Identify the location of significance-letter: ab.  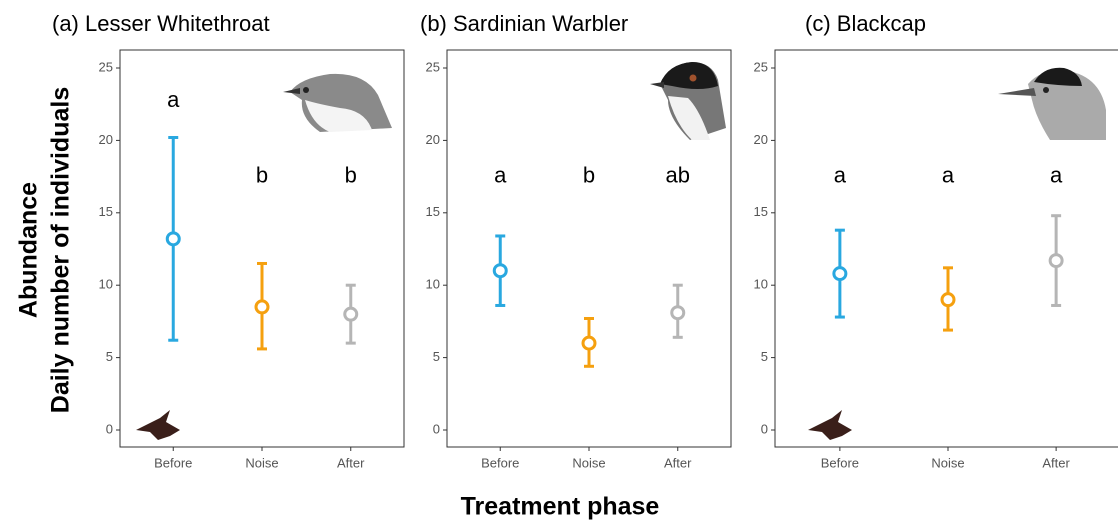
(678, 174).